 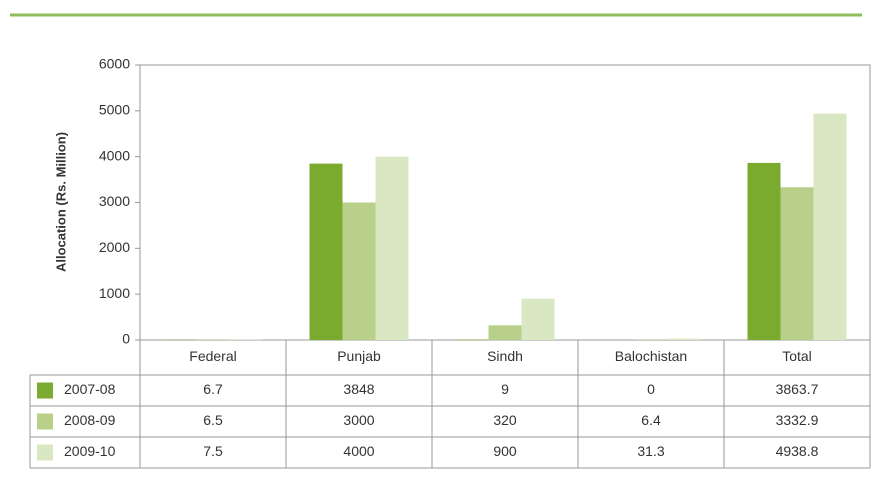 What do you see at coordinates (90, 420) in the screenshot?
I see `legend-label: 2008-09` at bounding box center [90, 420].